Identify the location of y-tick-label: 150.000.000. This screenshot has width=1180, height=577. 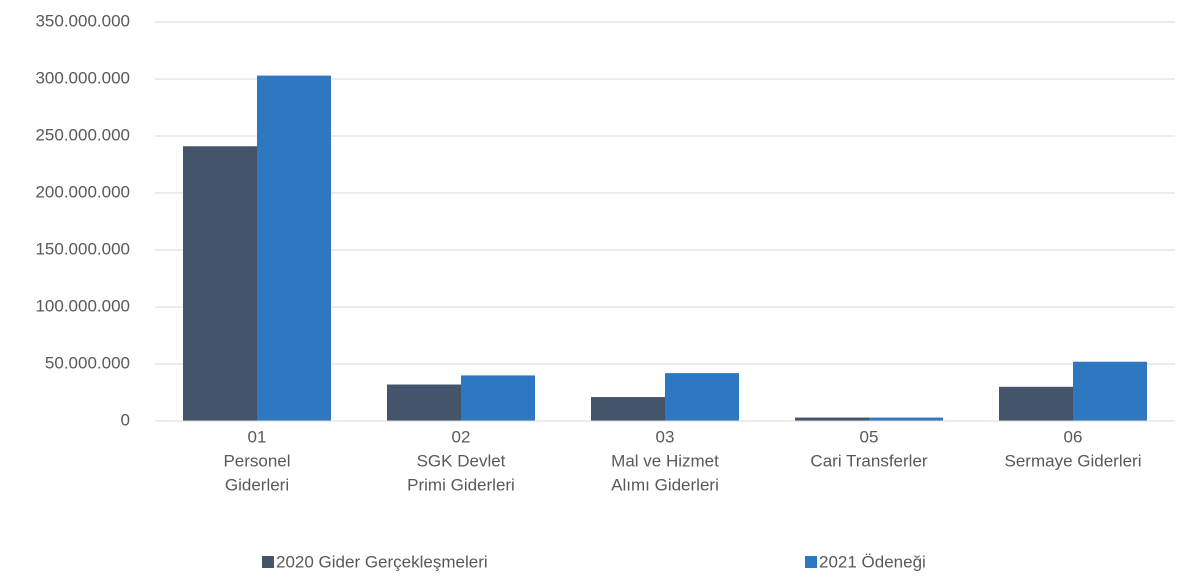
(82, 248).